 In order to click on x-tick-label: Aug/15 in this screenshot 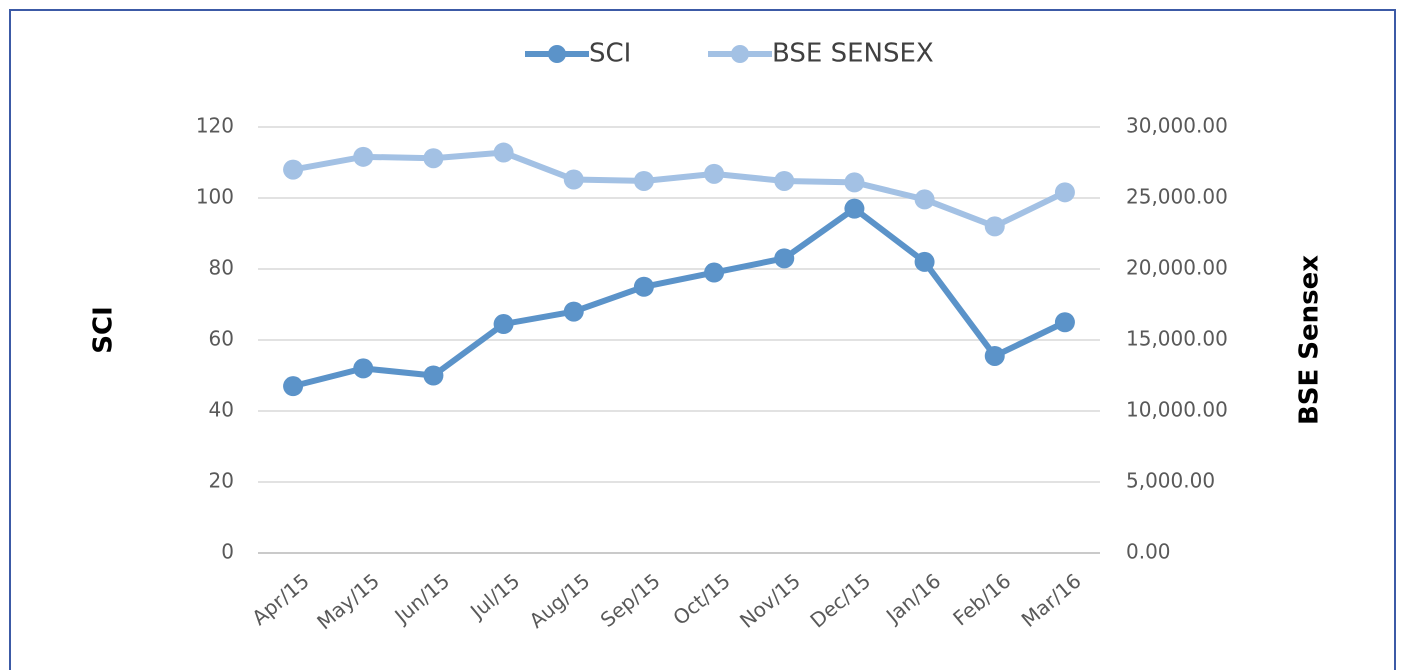, I will do `click(559, 601)`.